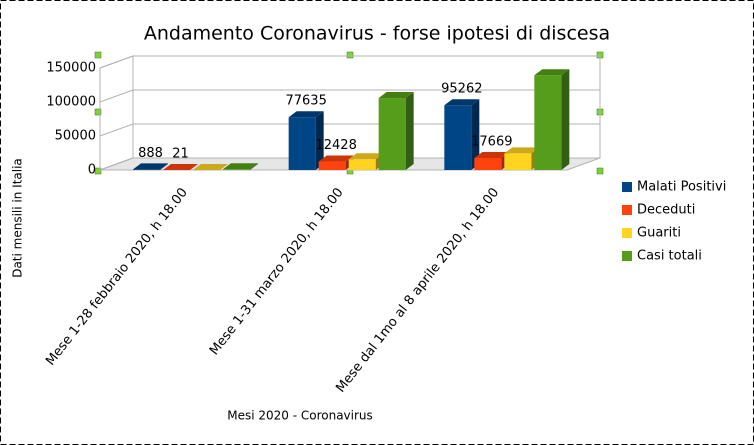  I want to click on y-tick-label: 50000, so click(75, 136).